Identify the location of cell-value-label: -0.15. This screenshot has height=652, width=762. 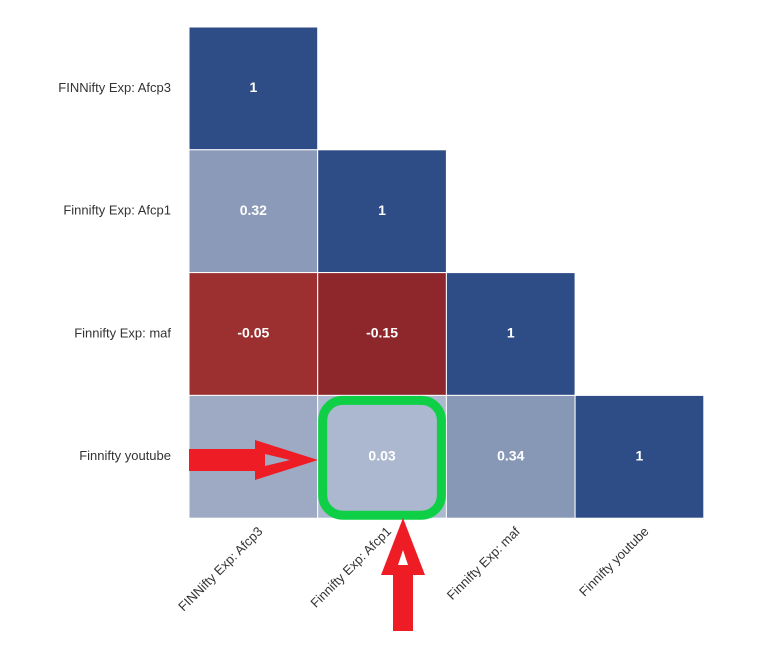
(382, 333).